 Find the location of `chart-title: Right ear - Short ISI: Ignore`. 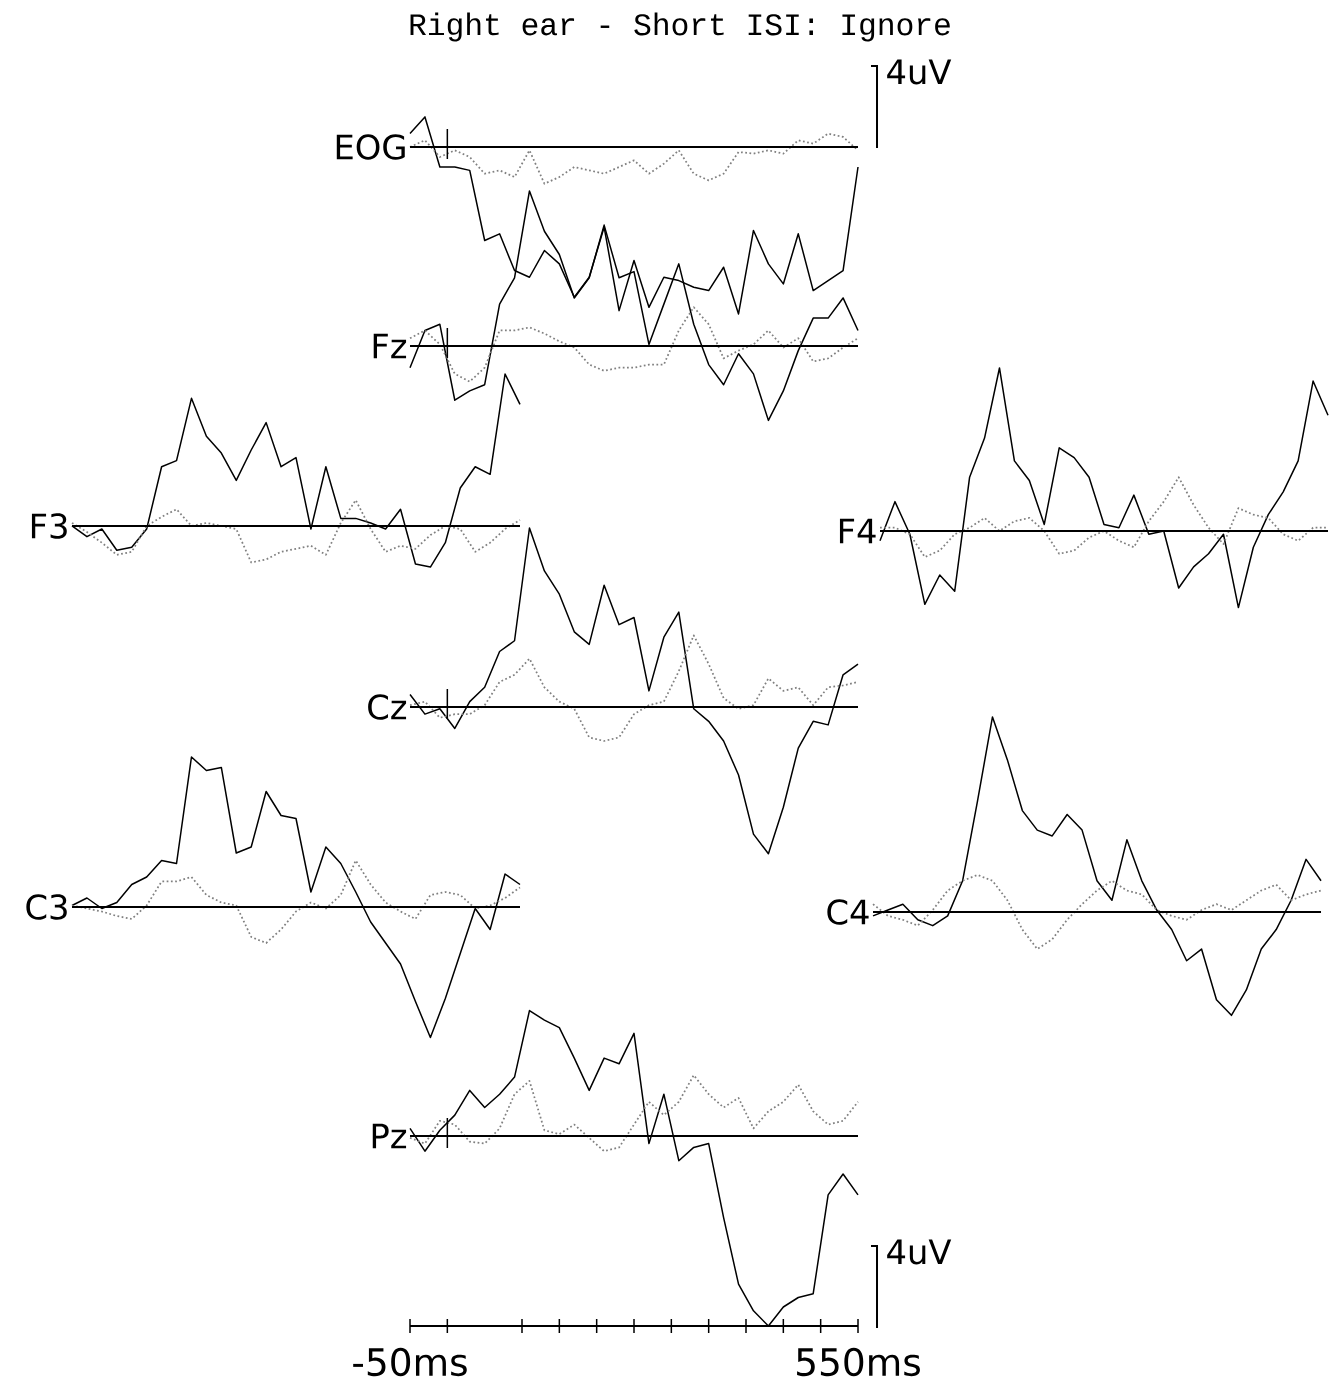

chart-title: Right ear - Short ISI: Ignore is located at coordinates (680, 27).